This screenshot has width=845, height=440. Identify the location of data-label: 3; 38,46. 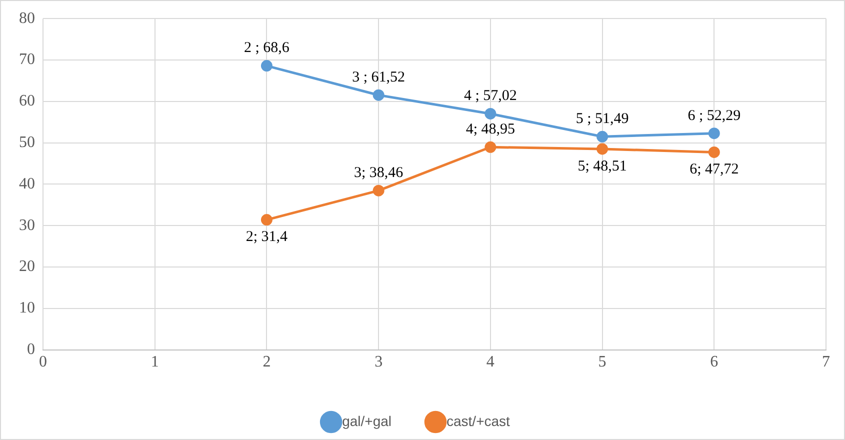
(379, 173).